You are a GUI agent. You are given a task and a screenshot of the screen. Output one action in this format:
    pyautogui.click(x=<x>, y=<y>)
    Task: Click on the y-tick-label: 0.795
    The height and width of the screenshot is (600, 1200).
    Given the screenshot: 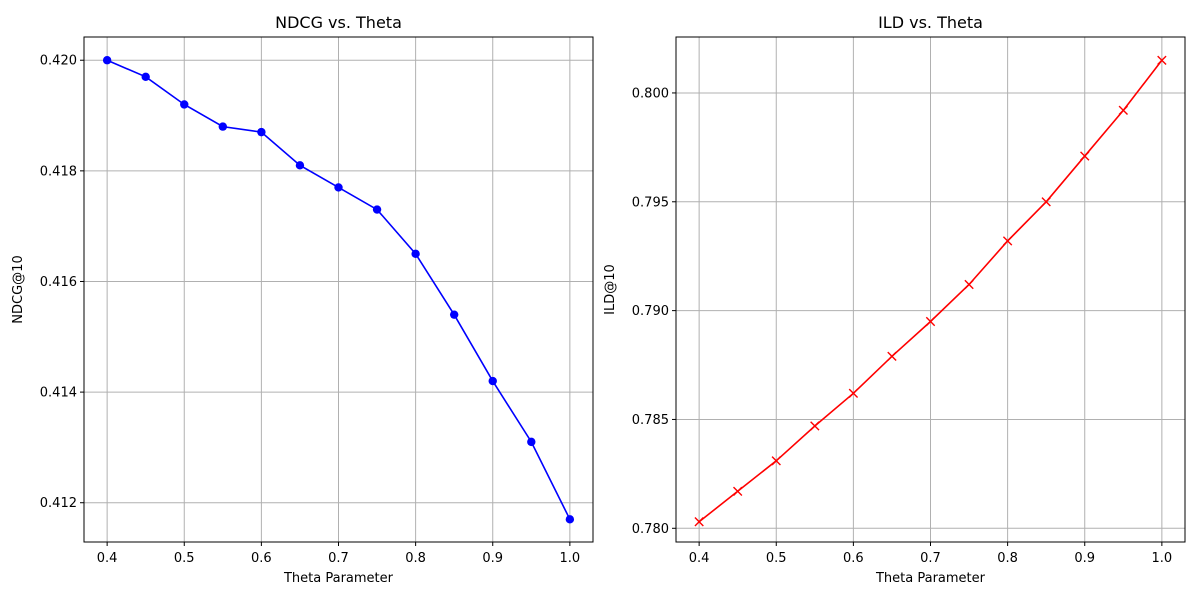 What is the action you would take?
    pyautogui.click(x=650, y=202)
    